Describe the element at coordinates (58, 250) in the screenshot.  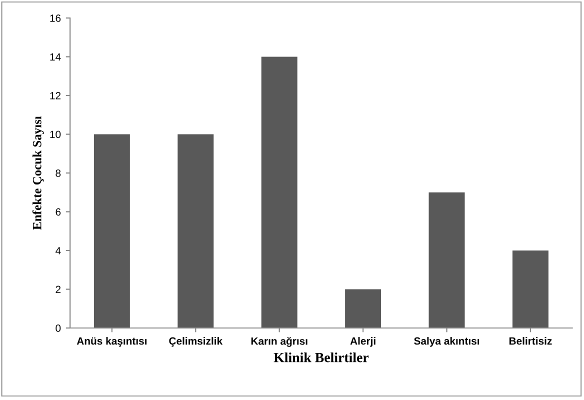
I see `y-tick-label: 4` at that location.